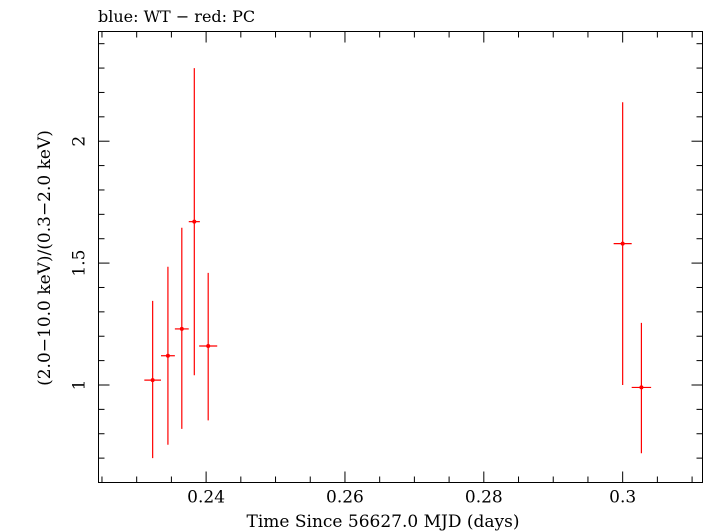 This screenshot has height=532, width=705. What do you see at coordinates (411, 498) in the screenshot?
I see `x-tick-labels: 0.24 0.26 0.28 0.3` at bounding box center [411, 498].